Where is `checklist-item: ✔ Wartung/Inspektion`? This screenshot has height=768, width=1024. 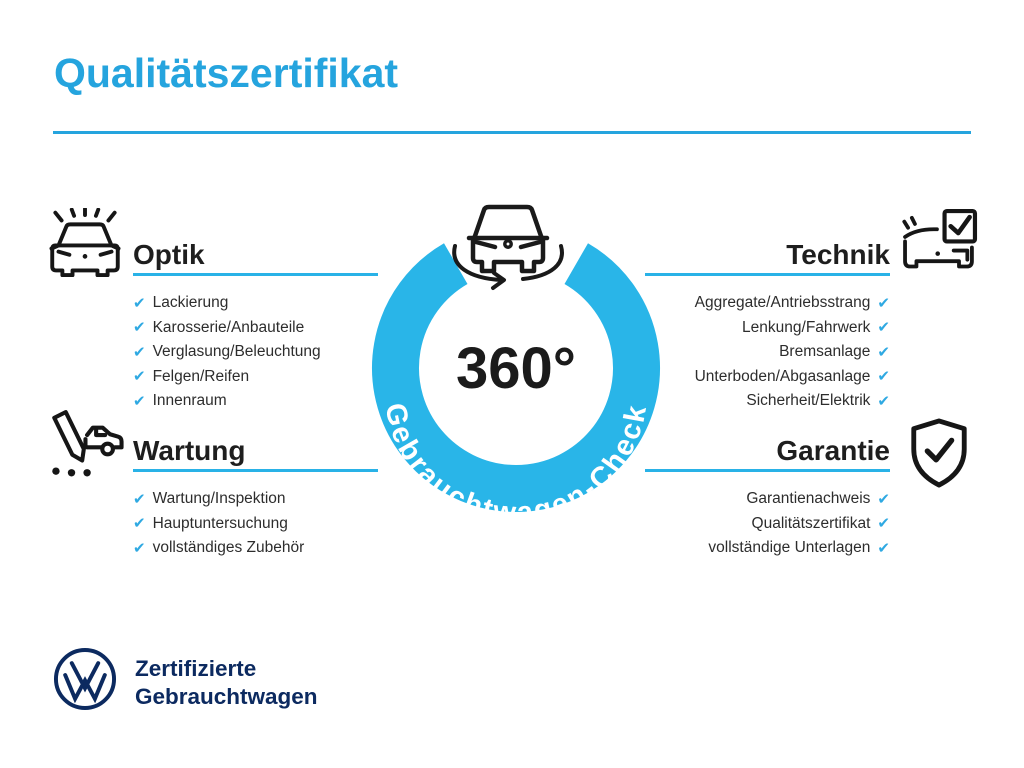
checklist-item: ✔ Wartung/Inspektion is located at coordinates (255, 499).